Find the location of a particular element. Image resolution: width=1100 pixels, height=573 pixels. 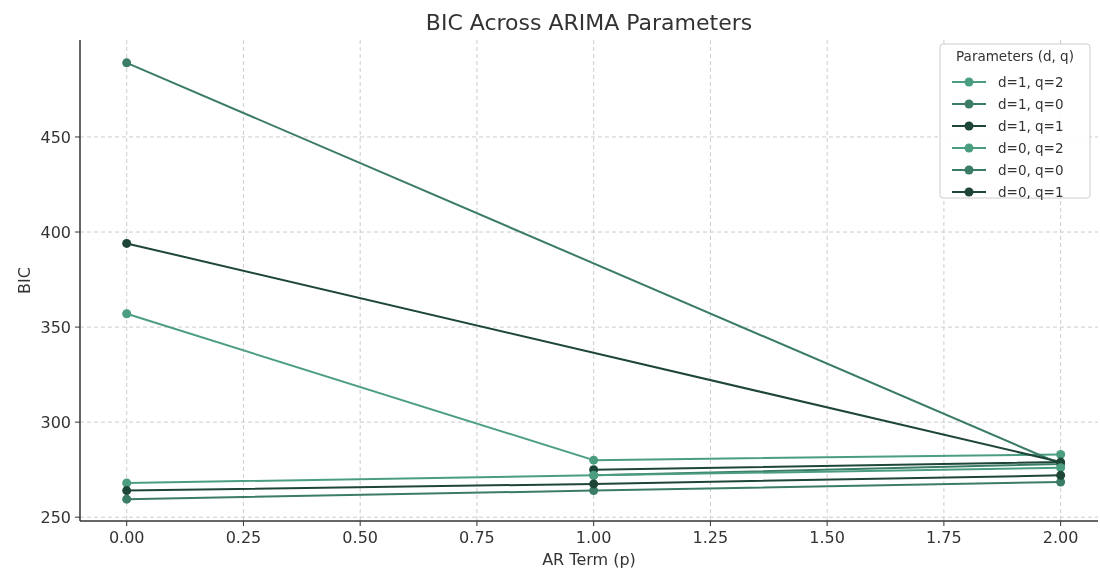

legend-title: Parameters (d, q) is located at coordinates (1015, 56).